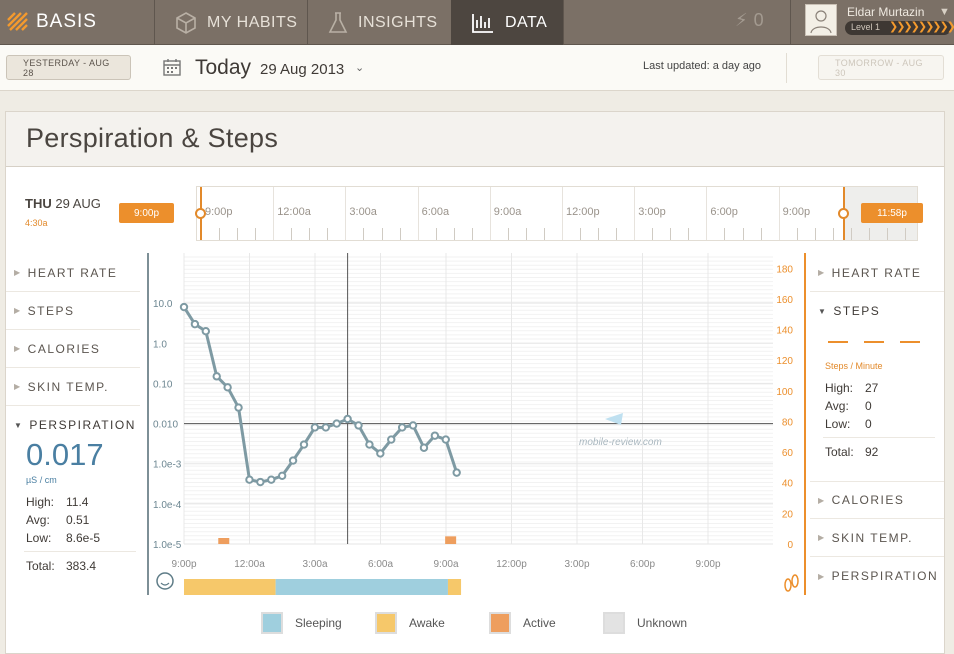 This screenshot has width=954, height=654. Describe the element at coordinates (790, 545) in the screenshot. I see `y-right-tick-label: 0` at that location.